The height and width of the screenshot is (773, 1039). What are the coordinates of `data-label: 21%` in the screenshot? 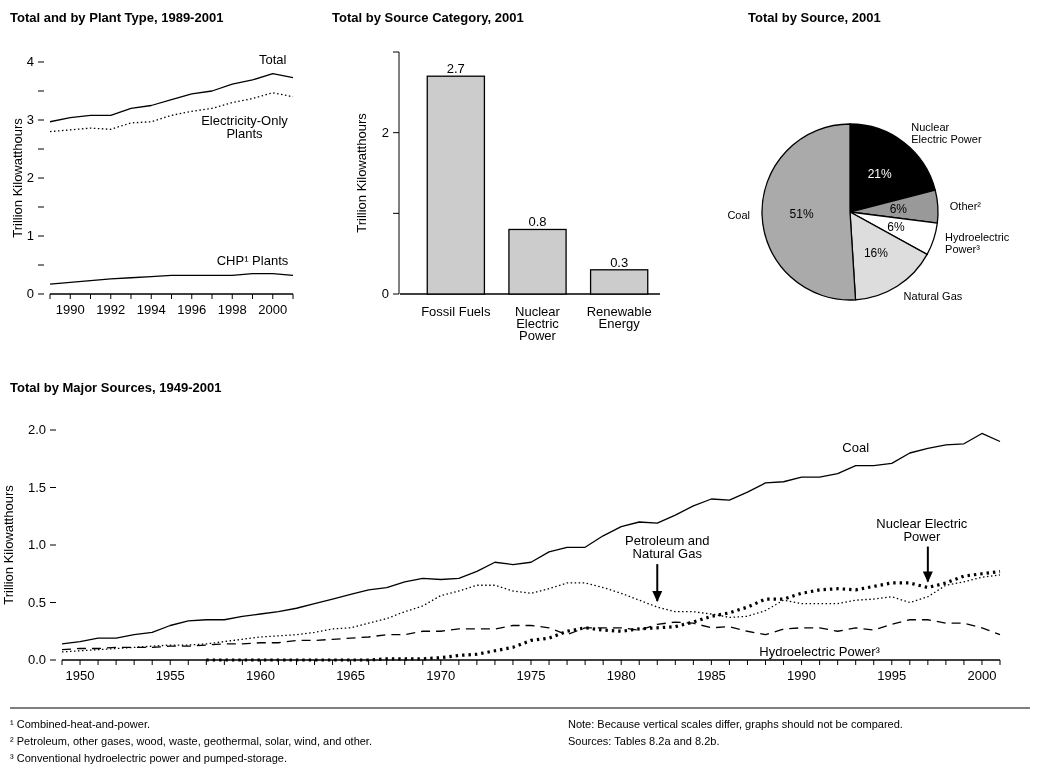 It's located at (879, 173).